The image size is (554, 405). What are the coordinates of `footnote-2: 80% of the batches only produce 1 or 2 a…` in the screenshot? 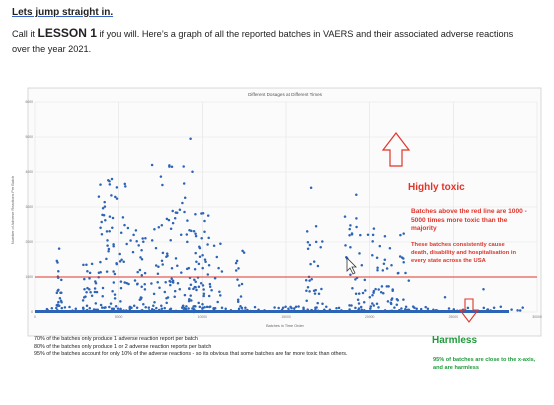 It's located at (123, 346).